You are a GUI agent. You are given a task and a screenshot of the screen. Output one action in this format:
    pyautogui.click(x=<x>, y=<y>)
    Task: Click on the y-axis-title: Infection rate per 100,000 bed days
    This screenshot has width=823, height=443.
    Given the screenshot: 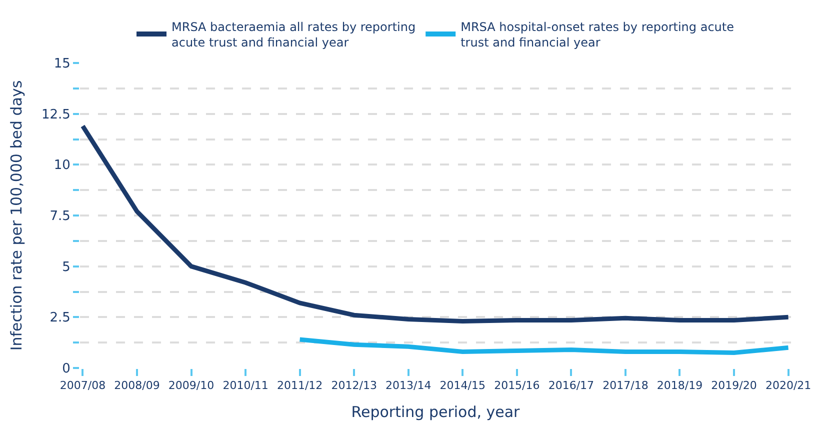 What is the action you would take?
    pyautogui.click(x=17, y=215)
    